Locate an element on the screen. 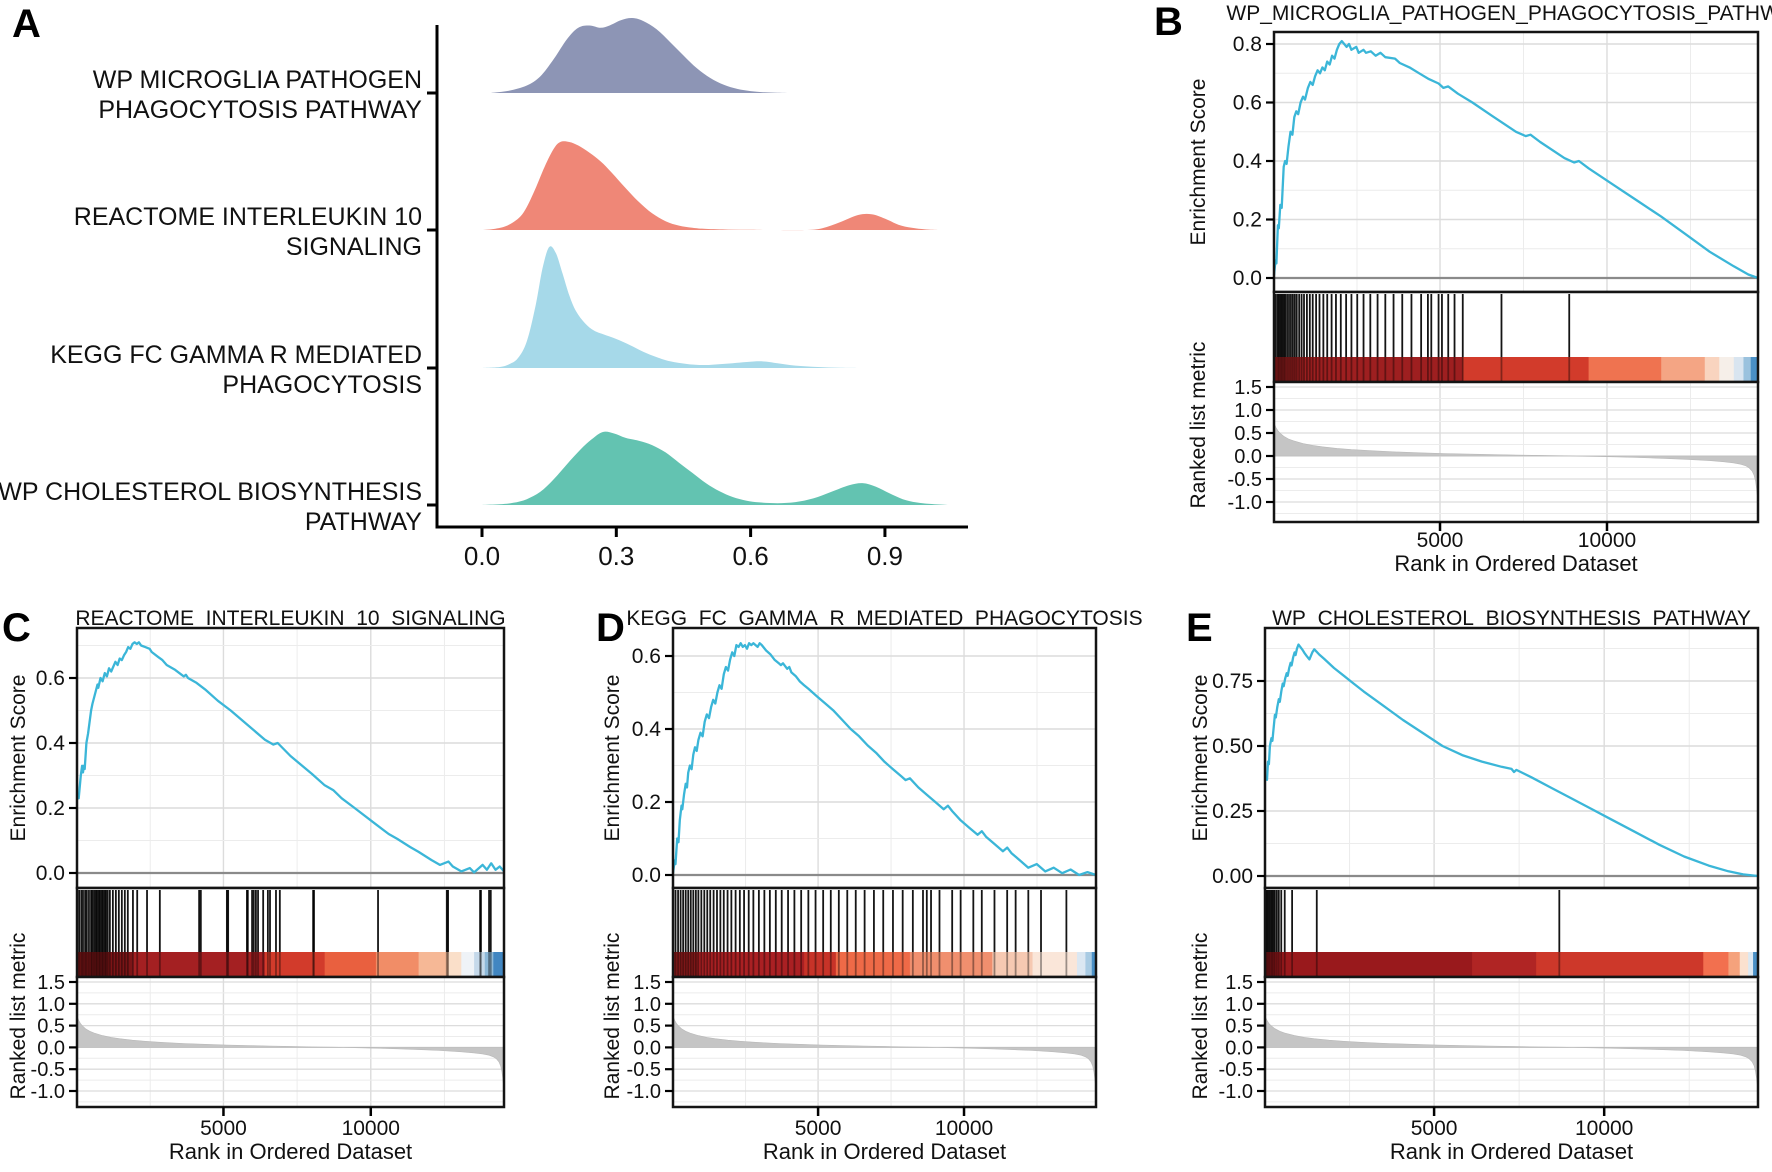 This screenshot has width=1772, height=1172. svg-text: WP MICROGLIA PATHOGEN is located at coordinates (257, 80).